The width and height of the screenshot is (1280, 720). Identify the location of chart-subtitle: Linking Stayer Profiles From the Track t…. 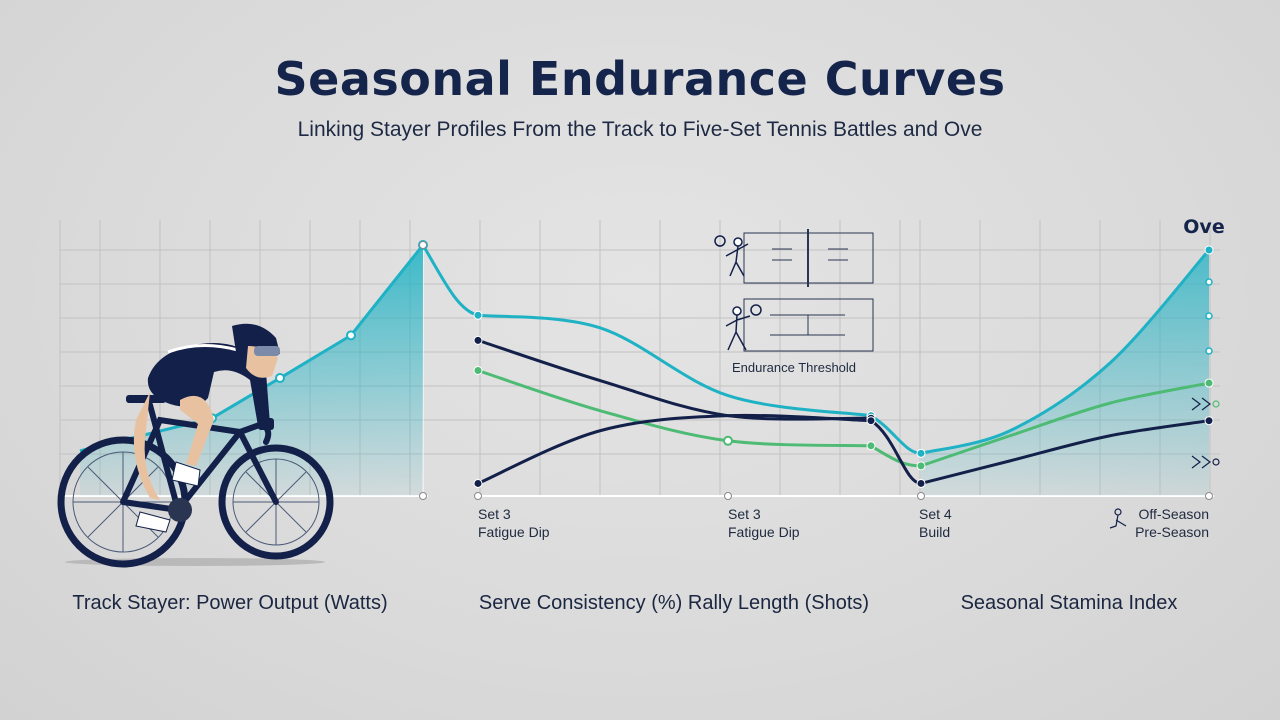
(640, 129).